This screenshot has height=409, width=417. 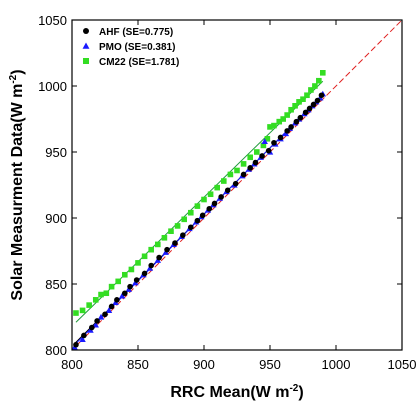 I want to click on x-axis-title-close: ), so click(x=300, y=392).